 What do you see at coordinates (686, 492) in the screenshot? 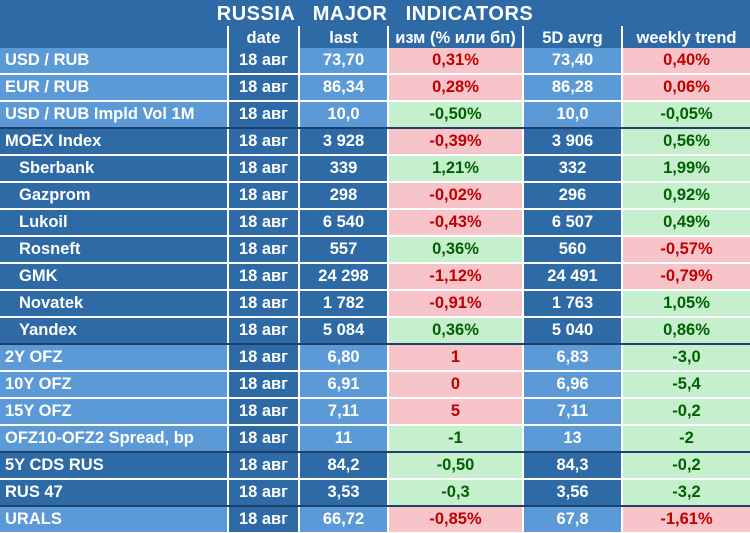
I see `weekly-trend-cell: -3,2` at bounding box center [686, 492].